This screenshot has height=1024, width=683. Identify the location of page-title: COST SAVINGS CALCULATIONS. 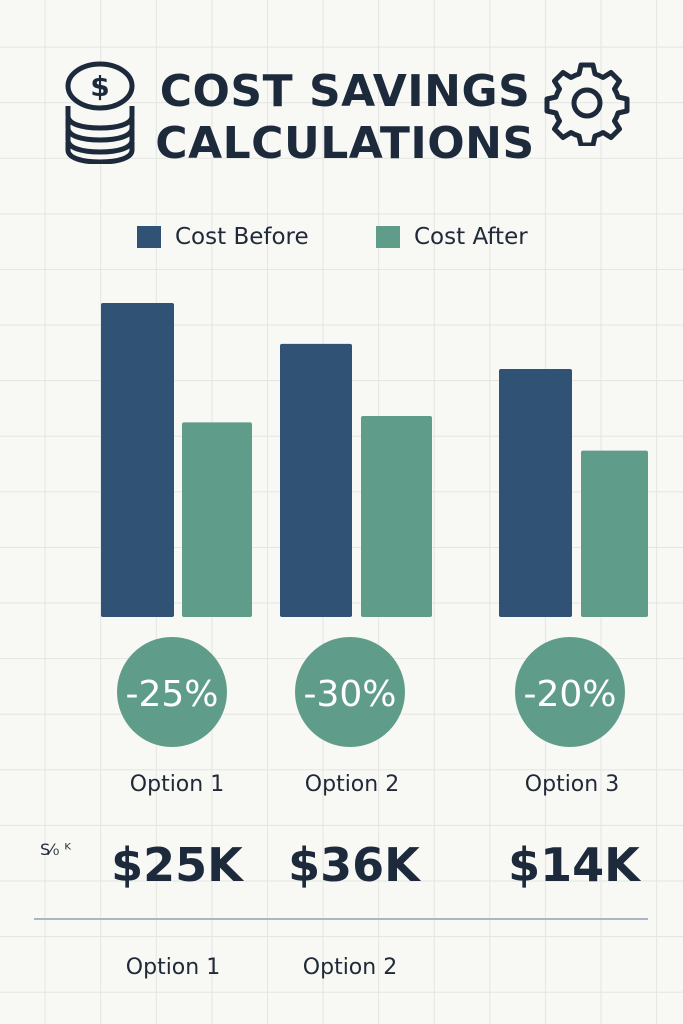
(345, 118).